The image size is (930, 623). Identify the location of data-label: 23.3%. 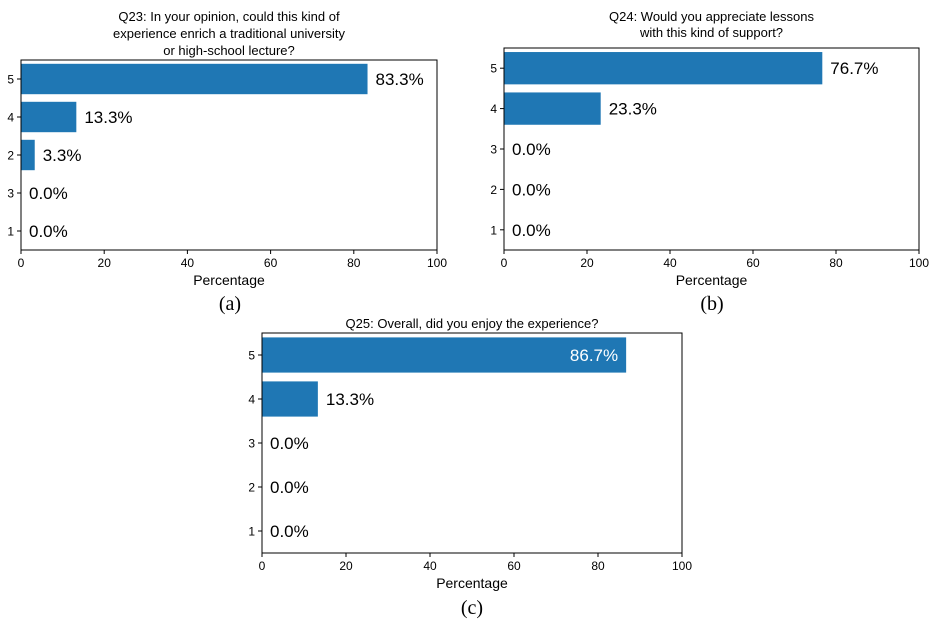
(633, 109).